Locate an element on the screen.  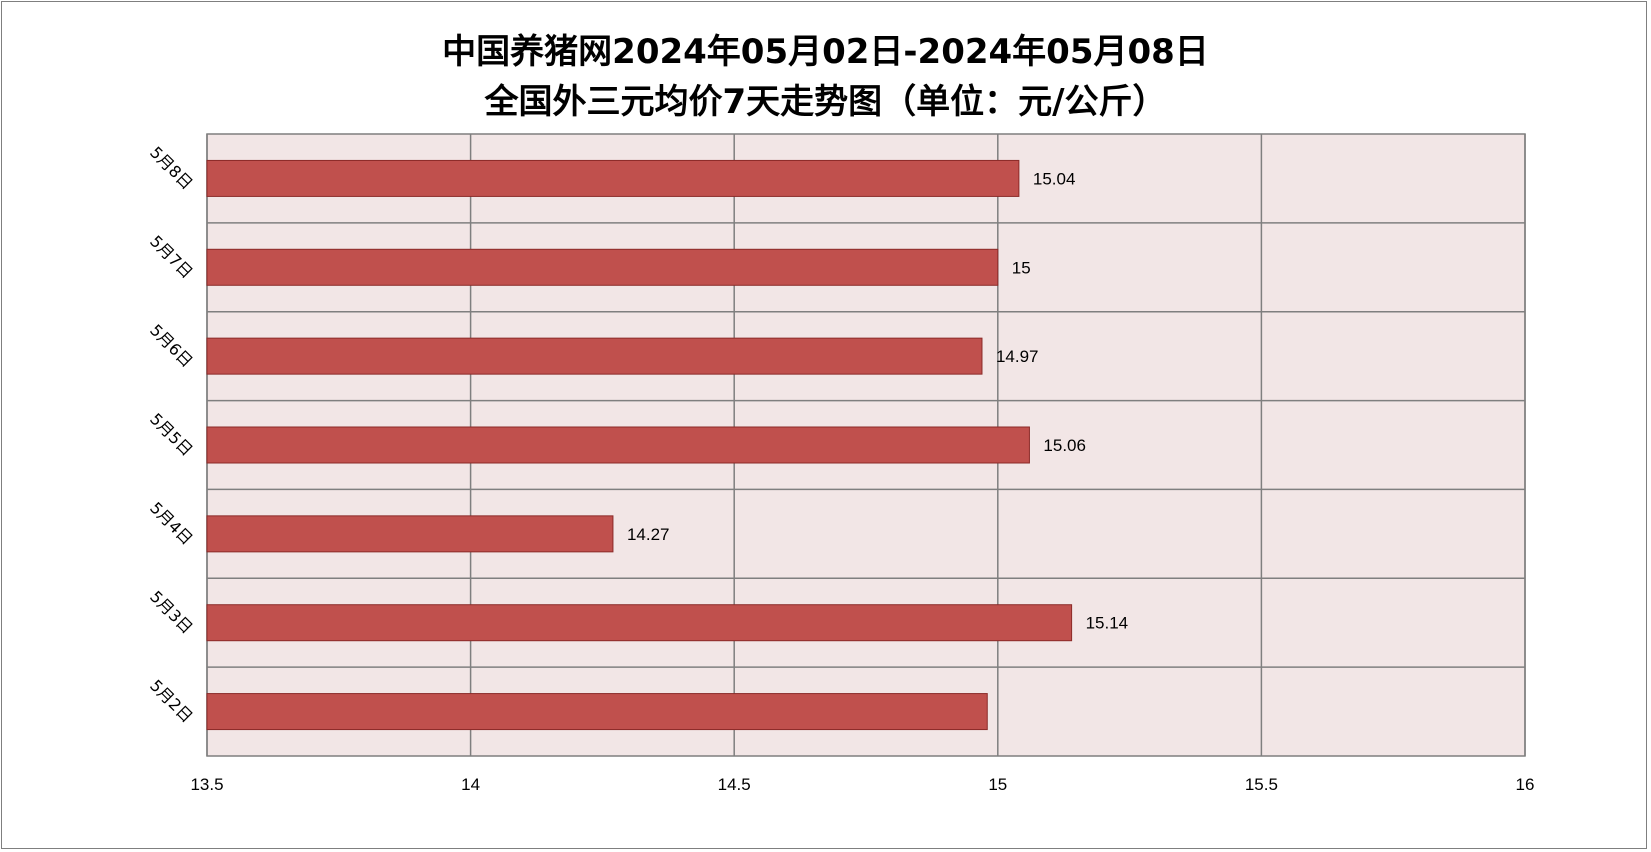
chart-title-line-2: 全国外三元均价7天走势图（单位：元/公斤） is located at coordinates (825, 102).